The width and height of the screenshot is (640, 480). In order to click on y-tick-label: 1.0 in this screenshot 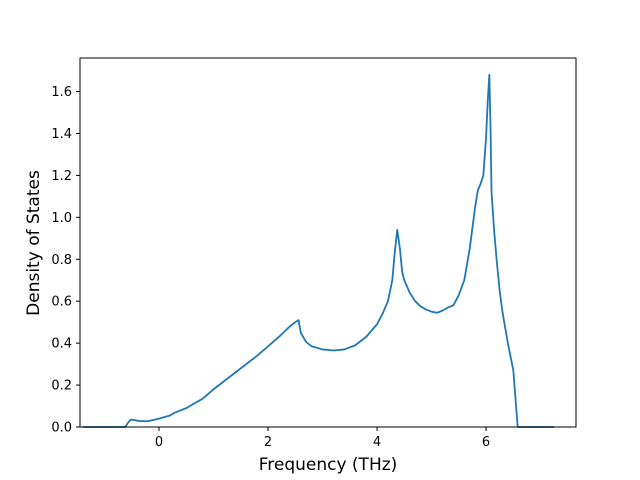, I will do `click(61, 218)`.